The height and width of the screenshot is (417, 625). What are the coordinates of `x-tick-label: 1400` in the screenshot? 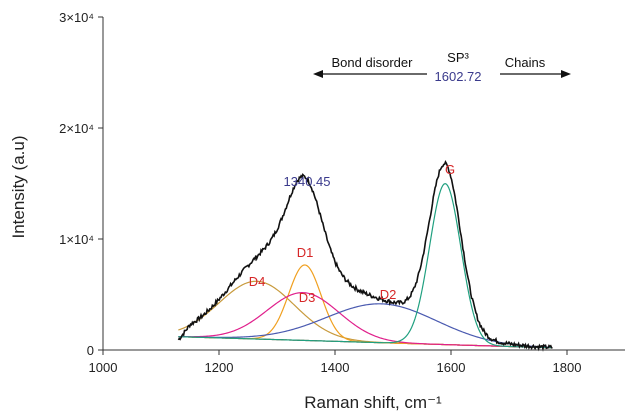 It's located at (335, 367).